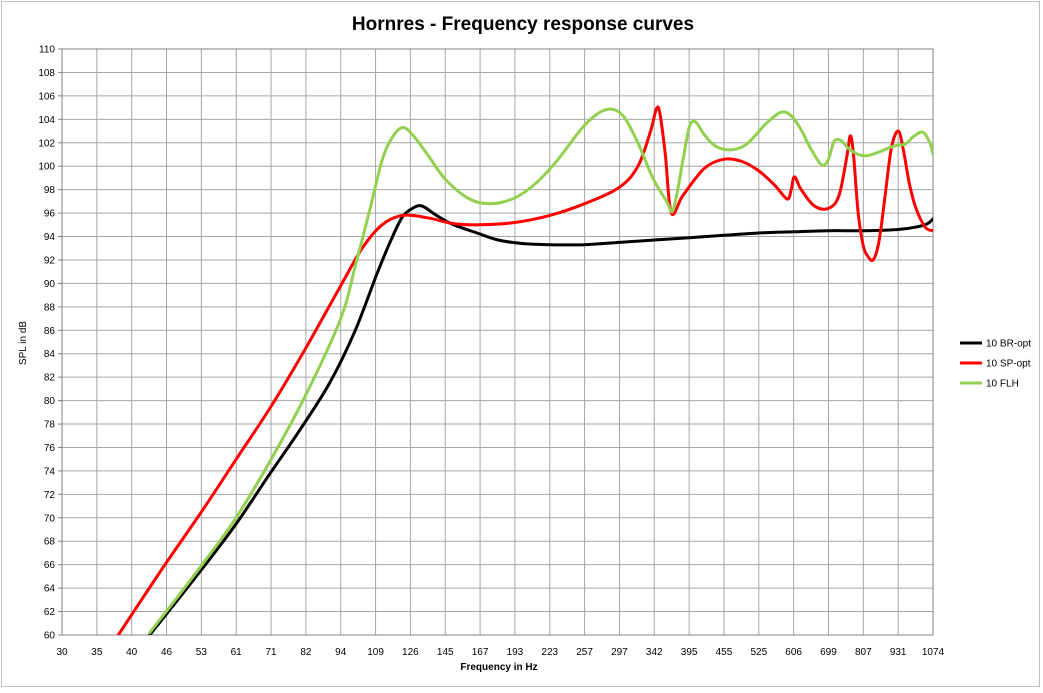 Image resolution: width=1043 pixels, height=693 pixels. What do you see at coordinates (47, 50) in the screenshot?
I see `y-tick-label: 110` at bounding box center [47, 50].